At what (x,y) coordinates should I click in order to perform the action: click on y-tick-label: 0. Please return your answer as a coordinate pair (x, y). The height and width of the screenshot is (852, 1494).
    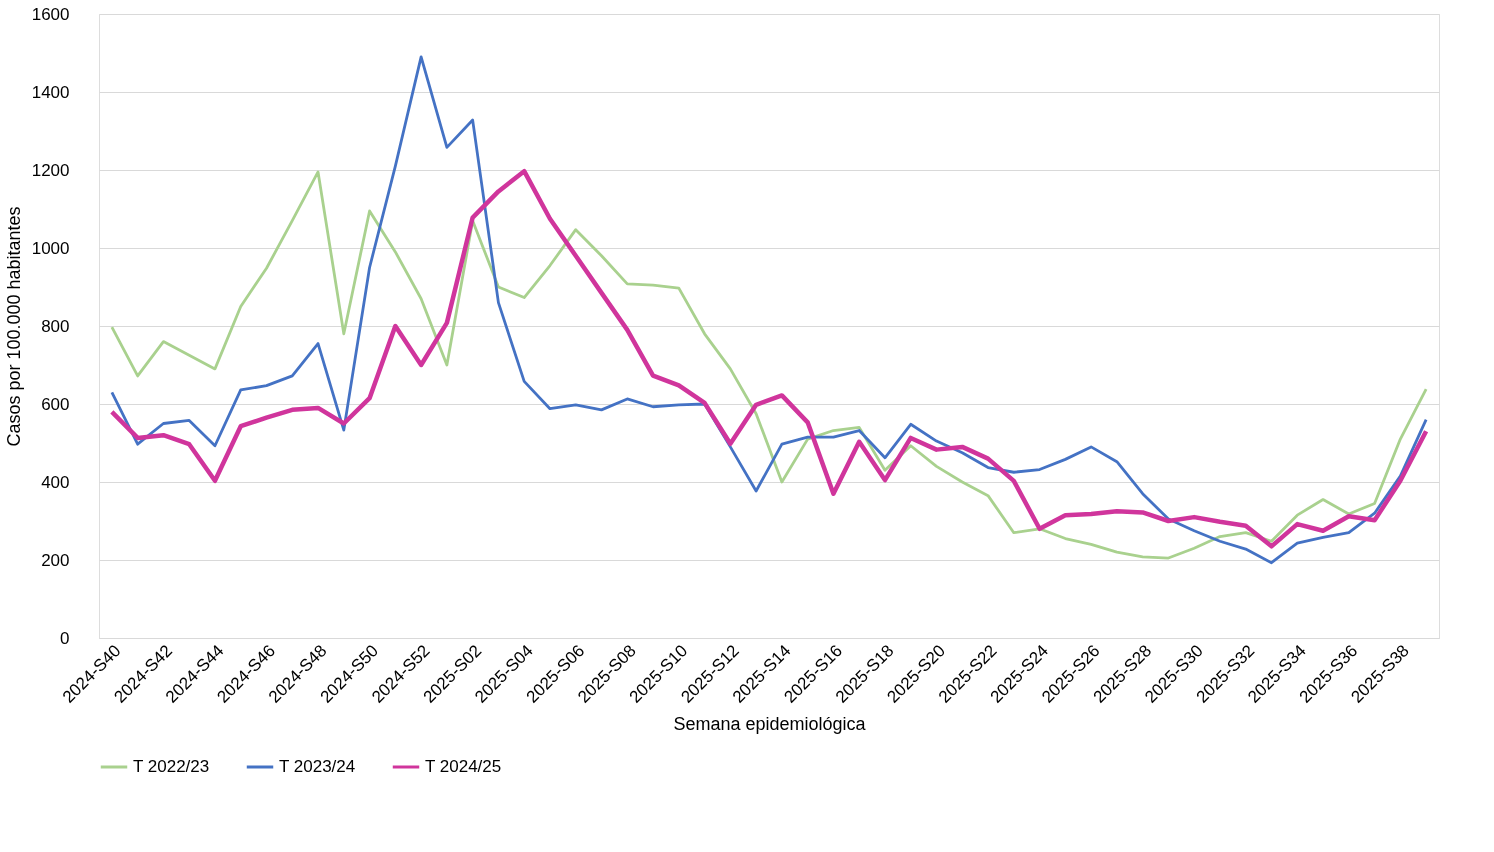
    Looking at the image, I should click on (65, 638).